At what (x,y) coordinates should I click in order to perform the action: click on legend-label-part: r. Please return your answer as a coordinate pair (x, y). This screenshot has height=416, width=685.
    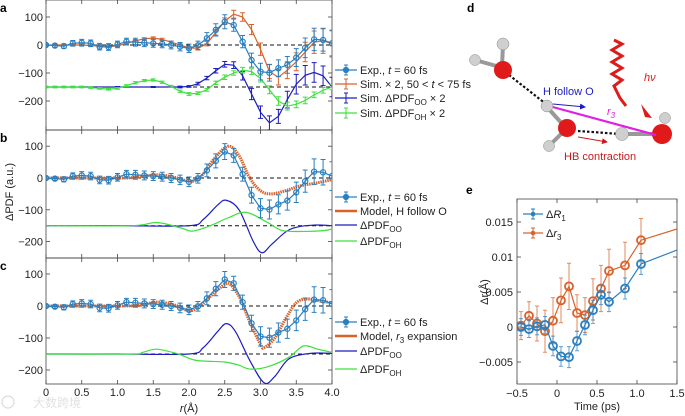
    Looking at the image, I should click on (555, 234).